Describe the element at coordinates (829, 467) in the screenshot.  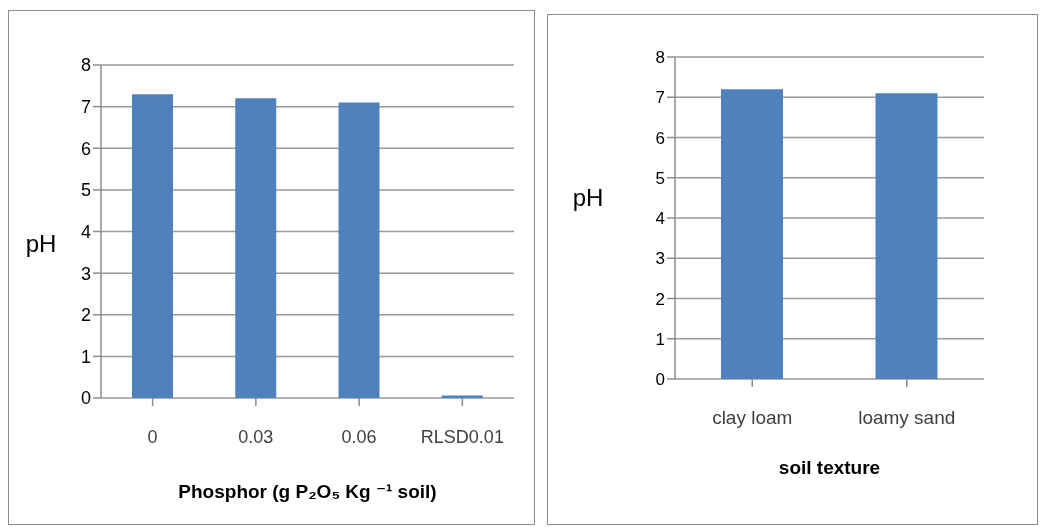
I see `x-axis-title: soil texture` at that location.